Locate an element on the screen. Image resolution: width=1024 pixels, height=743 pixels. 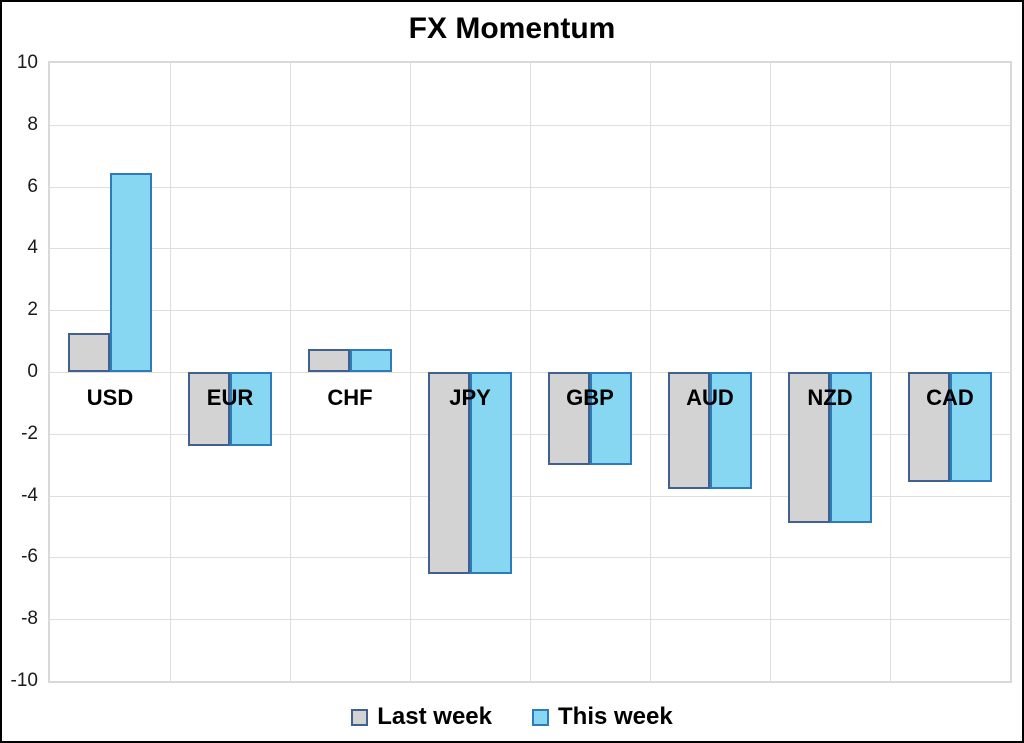
bar-this-week-aud is located at coordinates (731, 431).